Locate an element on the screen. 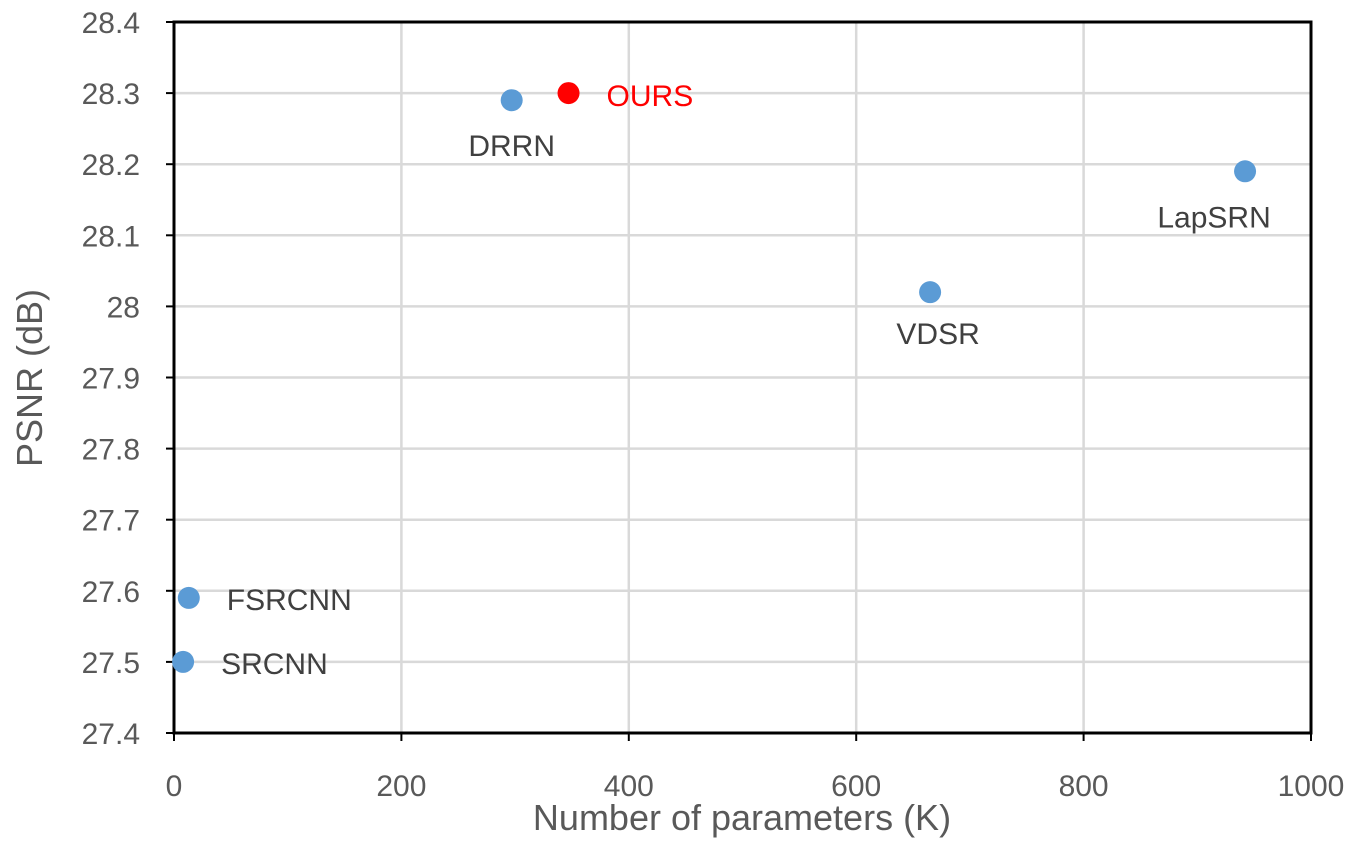 The height and width of the screenshot is (845, 1363). y-tick-label: 28.4 is located at coordinates (111, 23).